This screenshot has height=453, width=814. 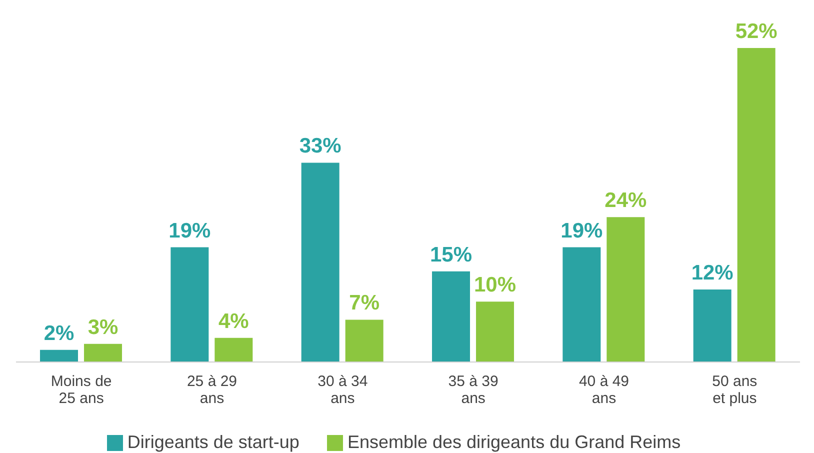 I want to click on data-label: 33%, so click(x=320, y=146).